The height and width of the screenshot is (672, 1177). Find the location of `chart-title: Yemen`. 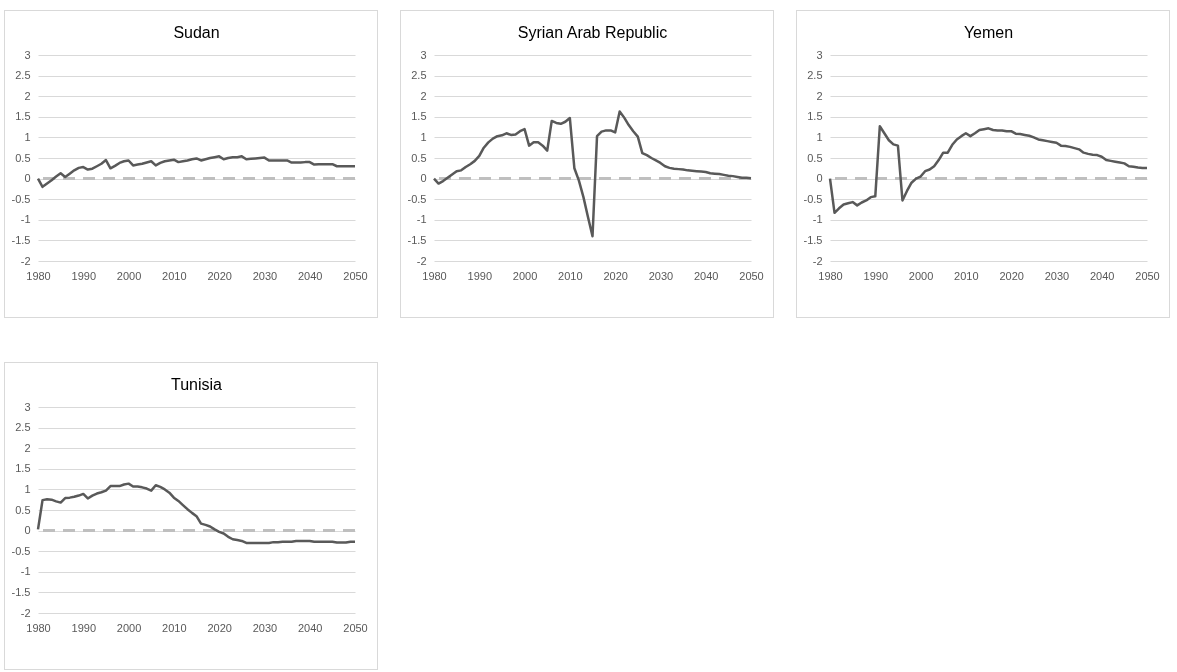

chart-title: Yemen is located at coordinates (988, 32).